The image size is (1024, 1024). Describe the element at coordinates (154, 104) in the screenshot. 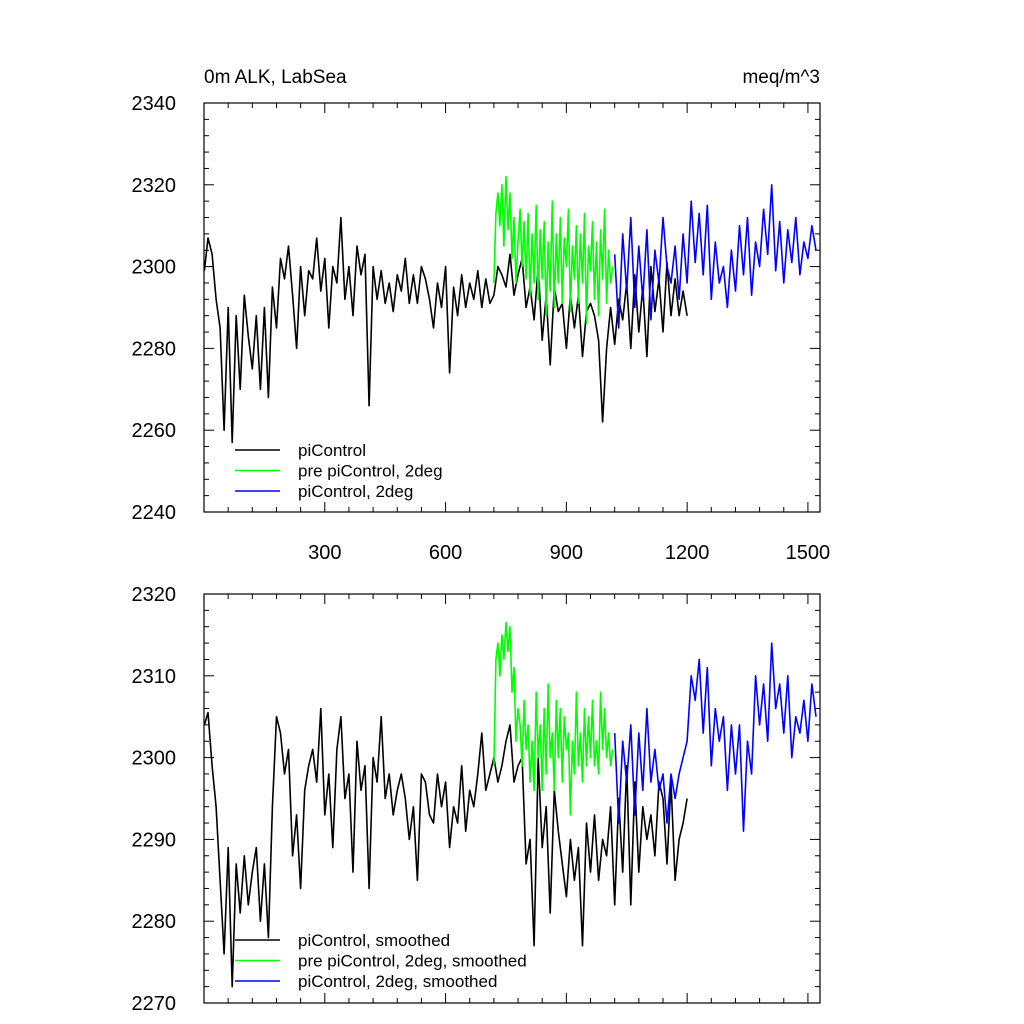

I see `y-tick-label: 2340` at that location.